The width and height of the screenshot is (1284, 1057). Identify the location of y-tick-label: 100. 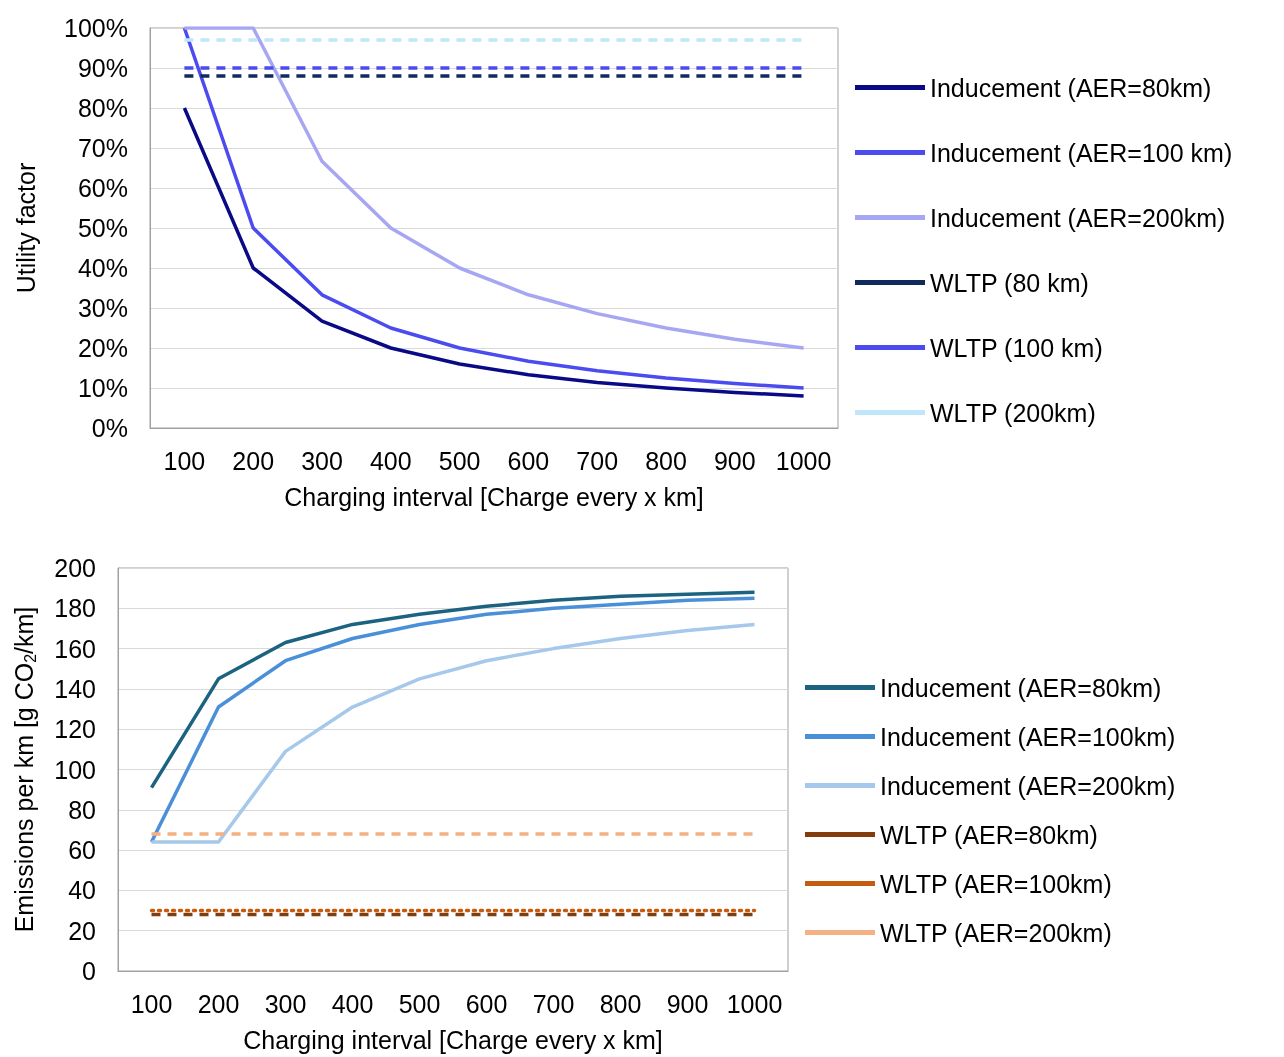
(75, 769).